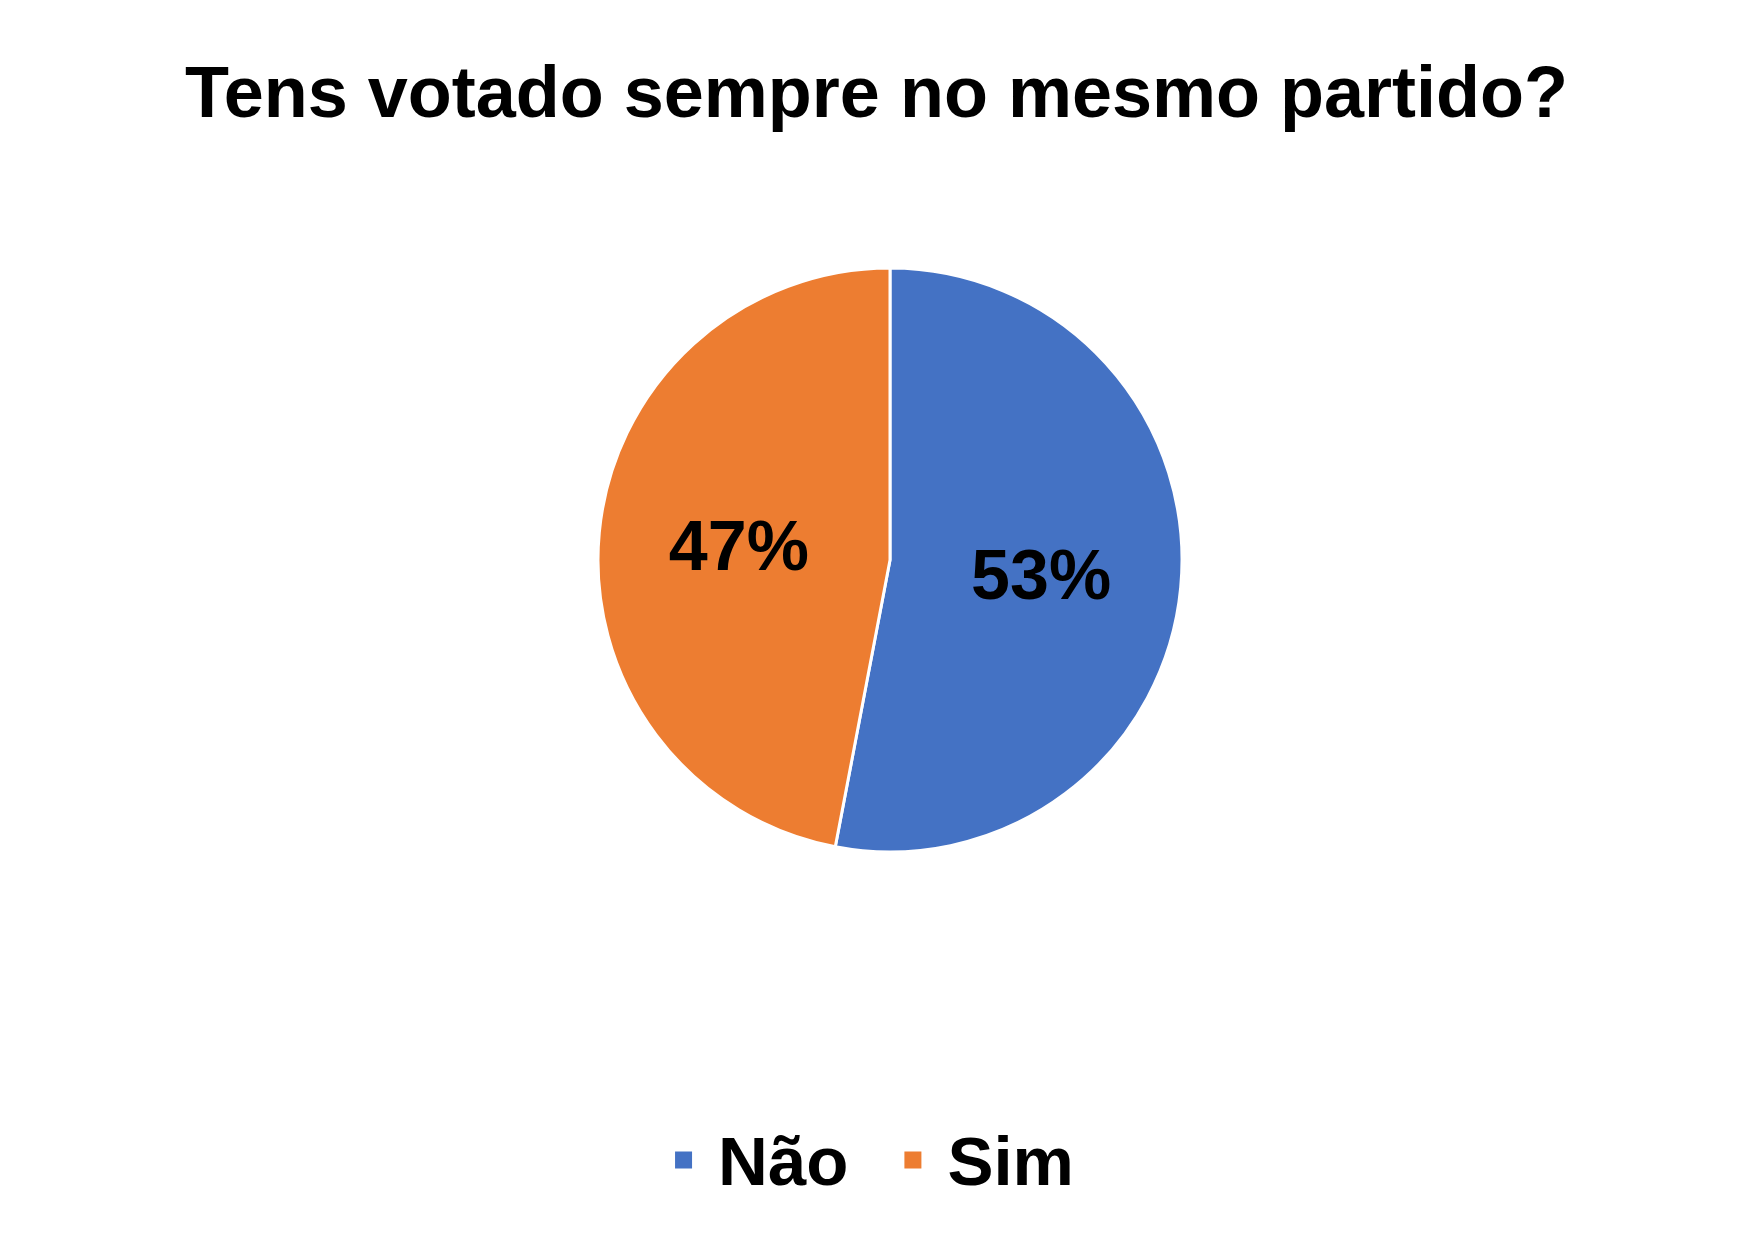 The image size is (1749, 1241). Describe the element at coordinates (783, 1161) in the screenshot. I see `legend-label: Não` at that location.